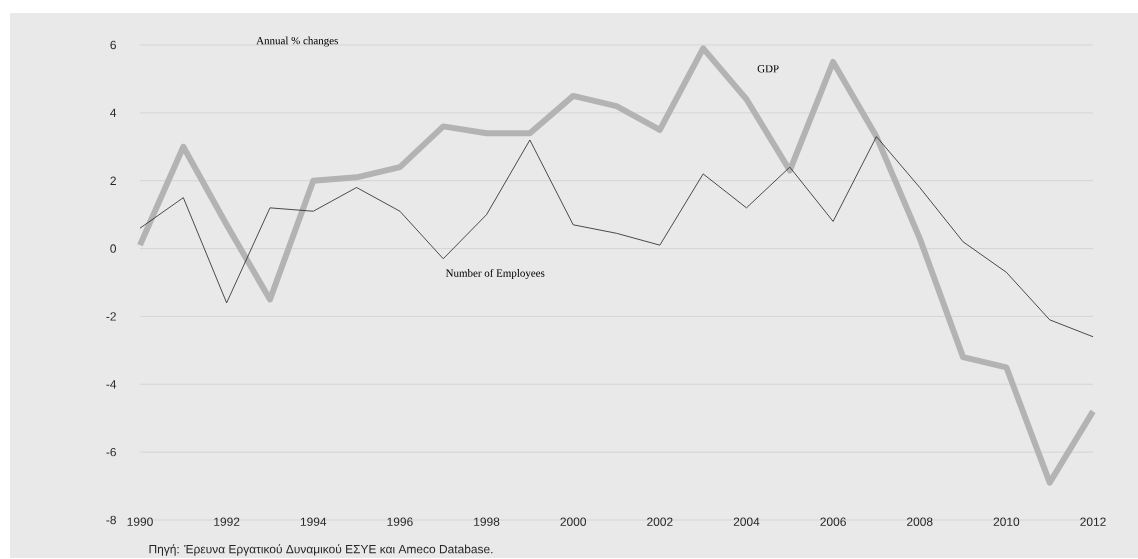 Image resolution: width=1138 pixels, height=559 pixels. I want to click on y-tick-label: -4, so click(111, 384).